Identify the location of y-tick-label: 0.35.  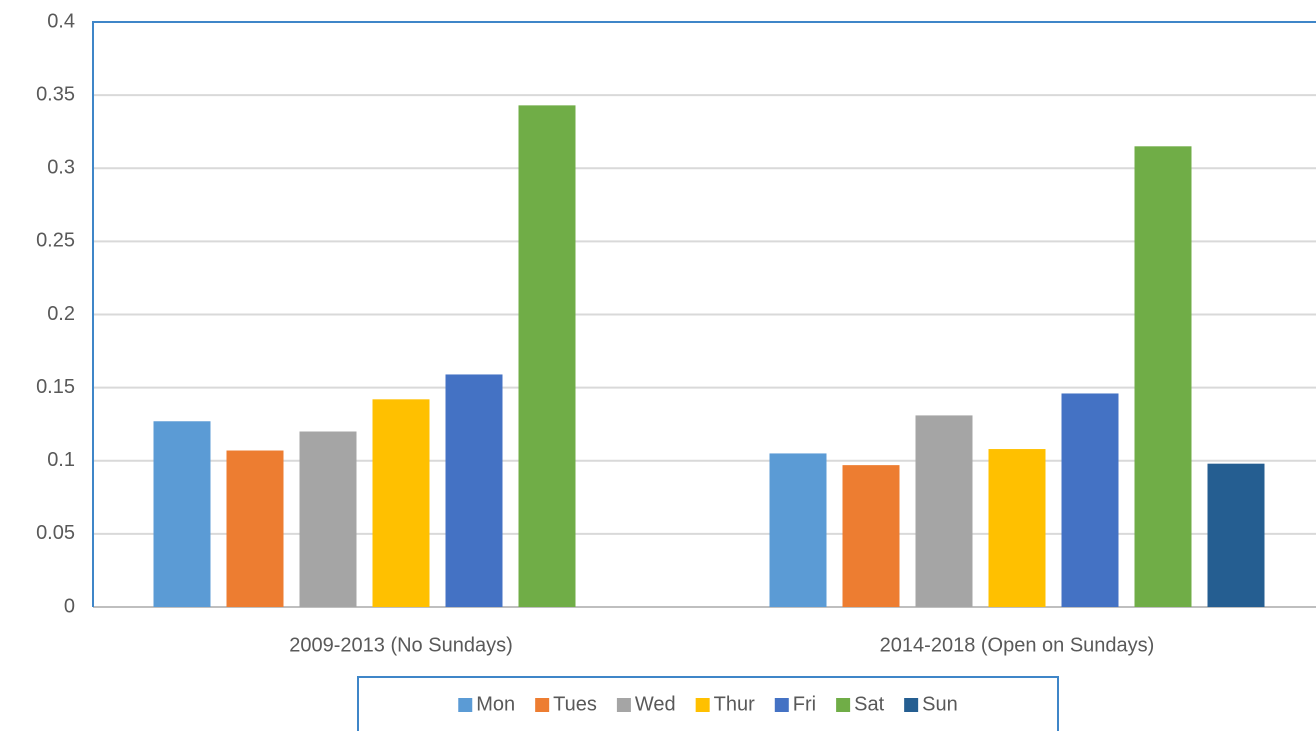
(55, 94).